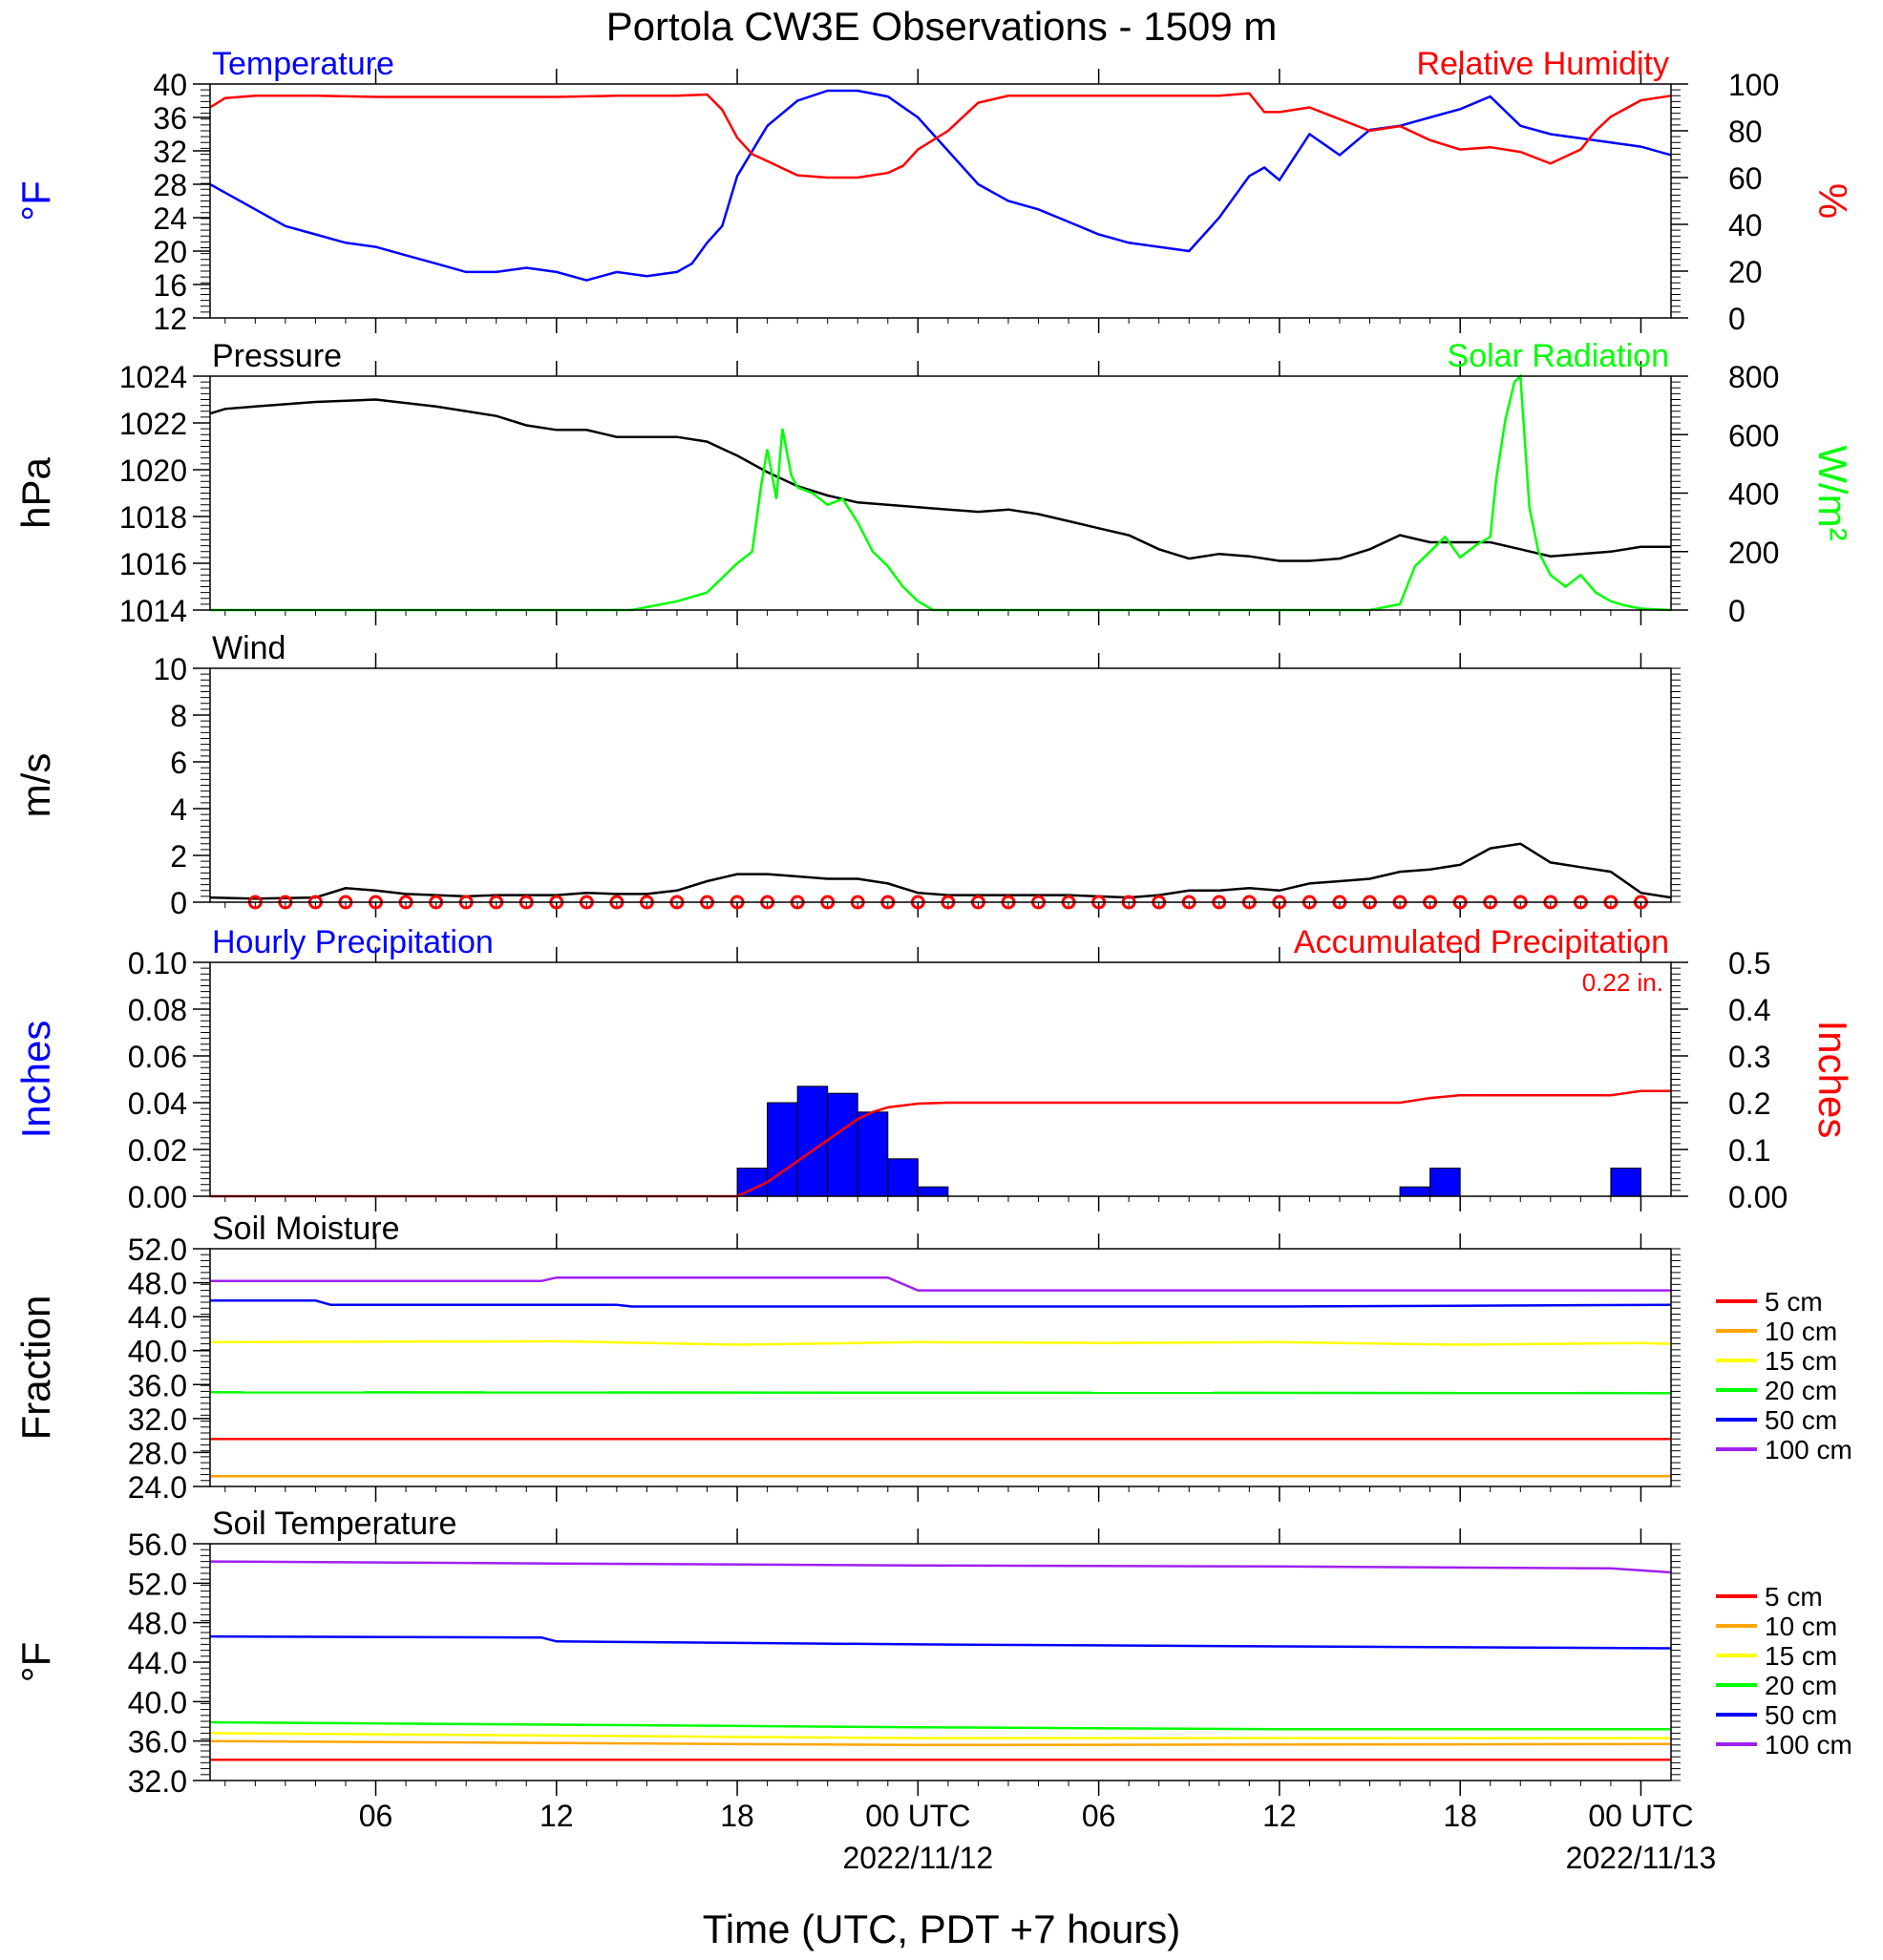 The image size is (1883, 1960). I want to click on y-axis-label-right: W/m², so click(1832, 492).